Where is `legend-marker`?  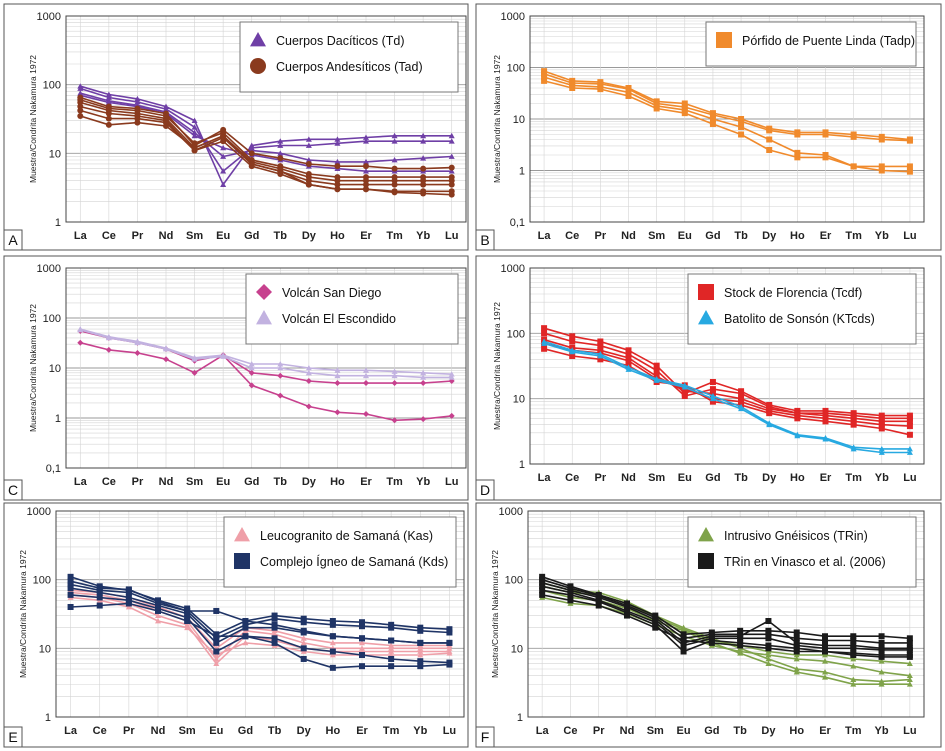
legend-marker is located at coordinates (258, 66).